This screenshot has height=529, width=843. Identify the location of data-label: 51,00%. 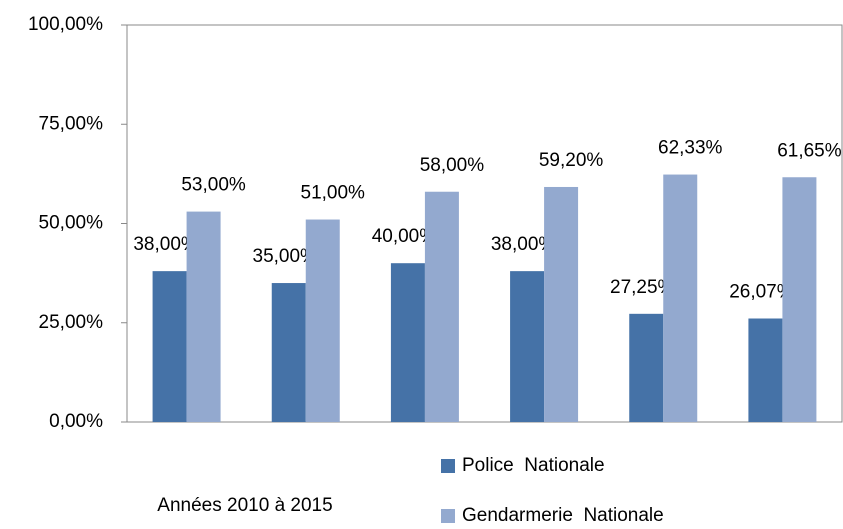
(333, 193).